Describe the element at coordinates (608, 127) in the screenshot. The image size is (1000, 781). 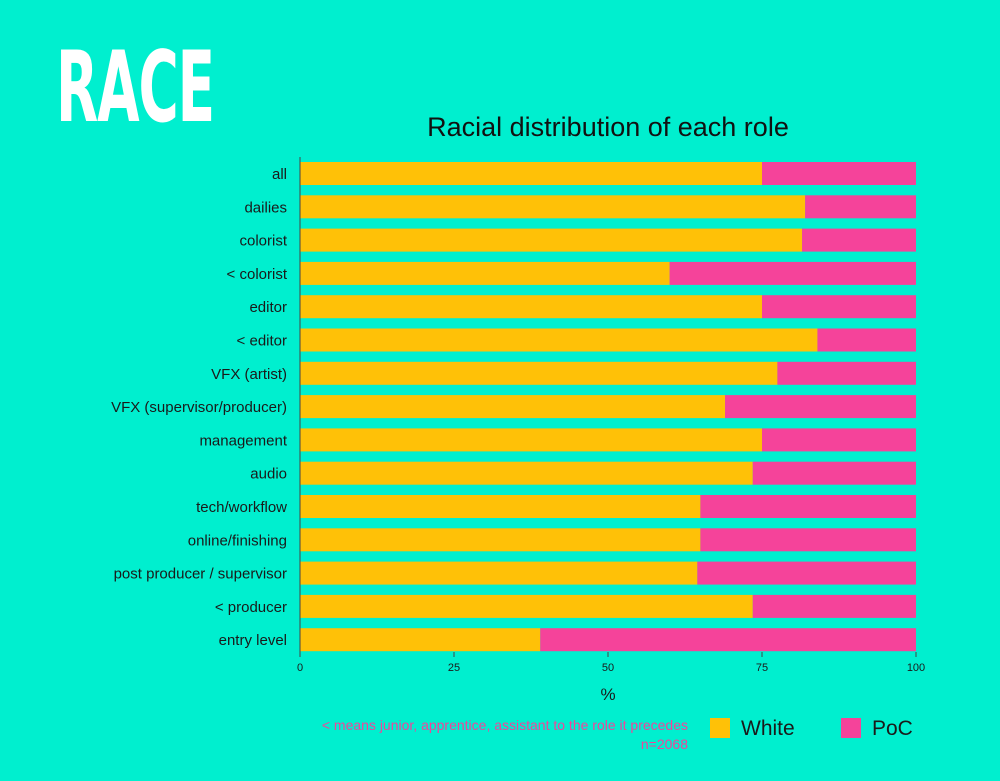
I see `chart-title: Racial distribution of each role` at that location.